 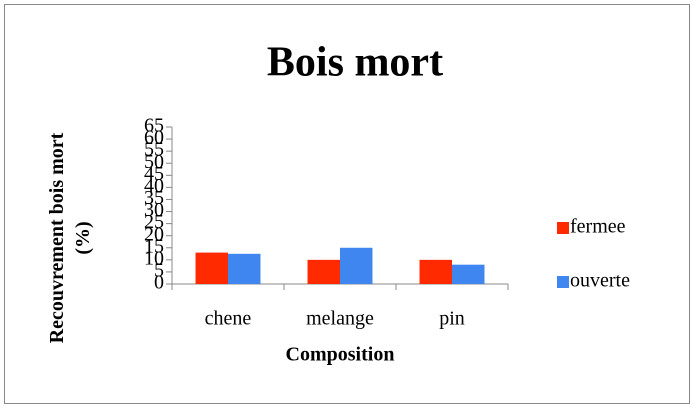 I want to click on x-tick-label: pin, so click(x=452, y=319).